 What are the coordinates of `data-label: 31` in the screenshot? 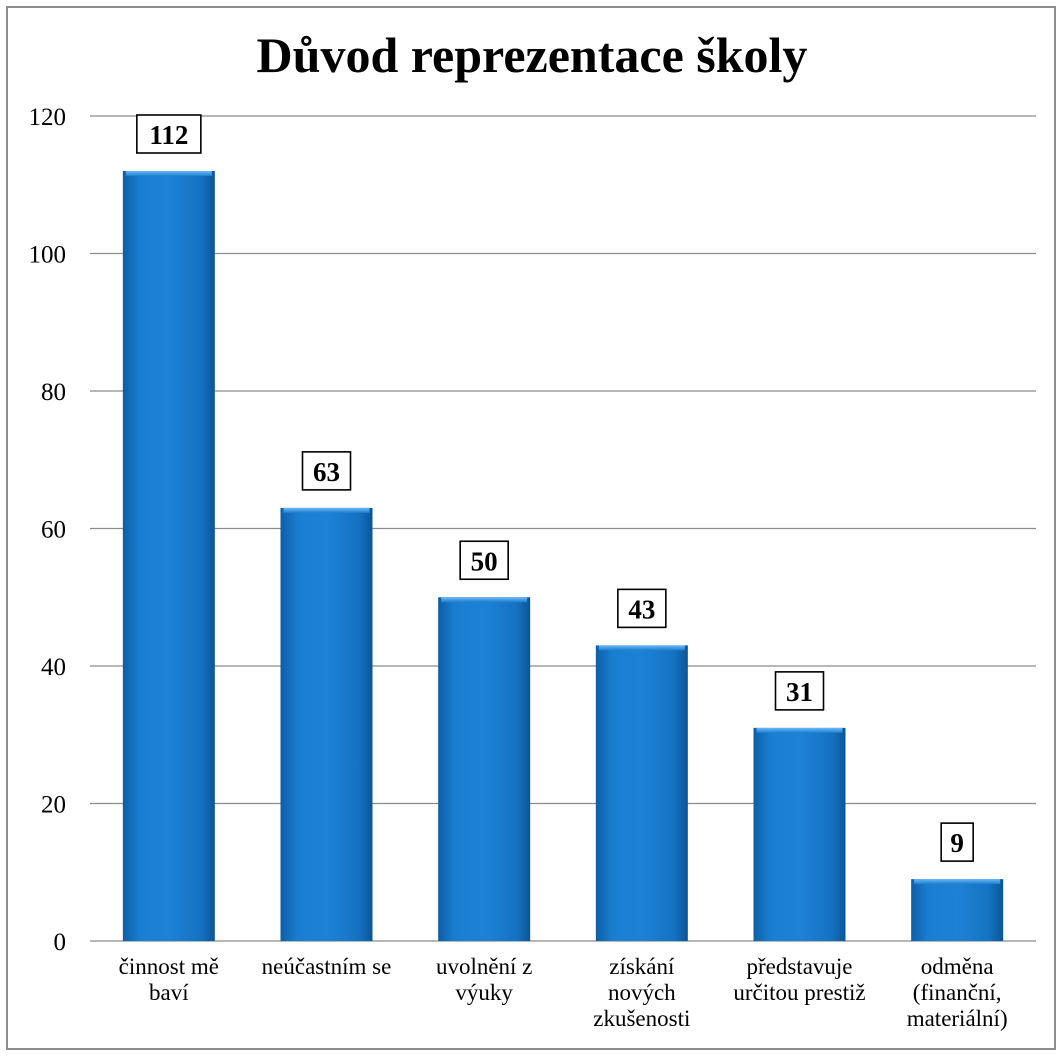 It's located at (799, 692).